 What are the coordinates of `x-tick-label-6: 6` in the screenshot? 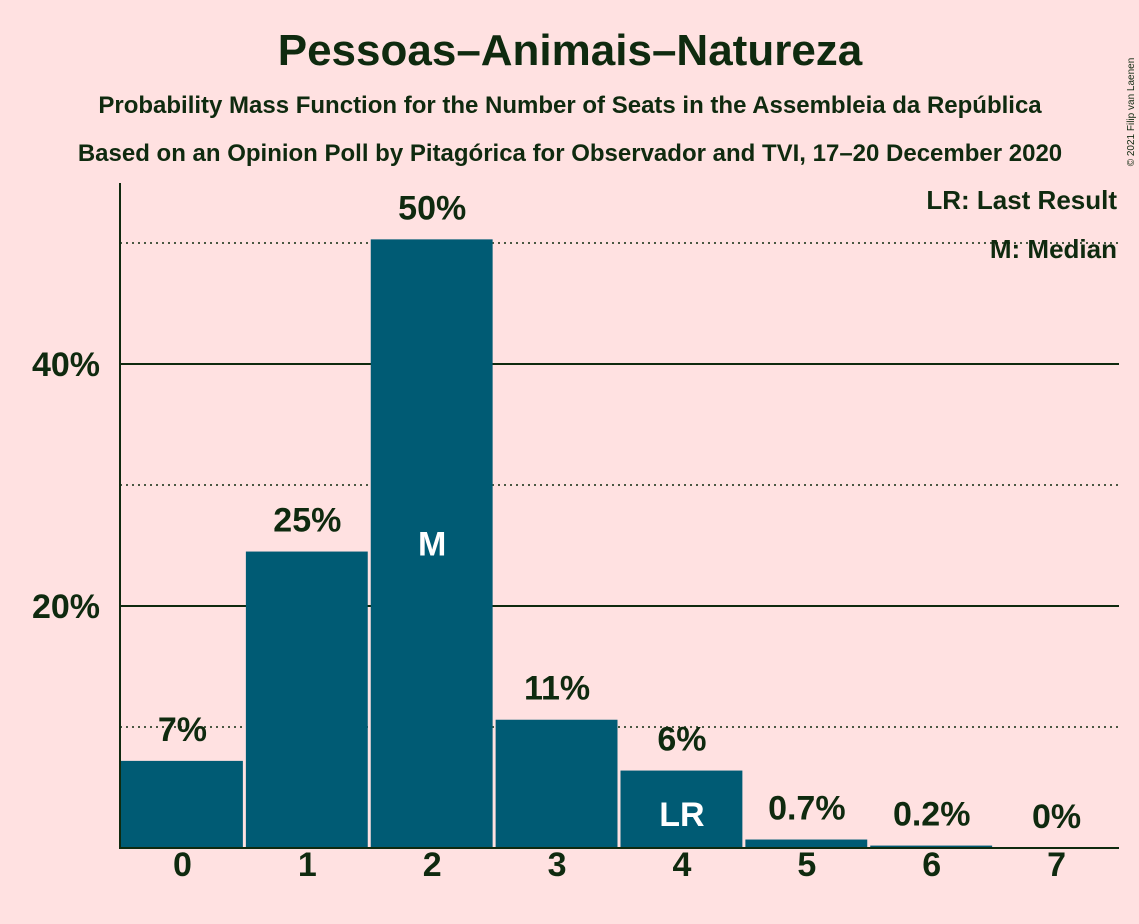 It's located at (931, 865).